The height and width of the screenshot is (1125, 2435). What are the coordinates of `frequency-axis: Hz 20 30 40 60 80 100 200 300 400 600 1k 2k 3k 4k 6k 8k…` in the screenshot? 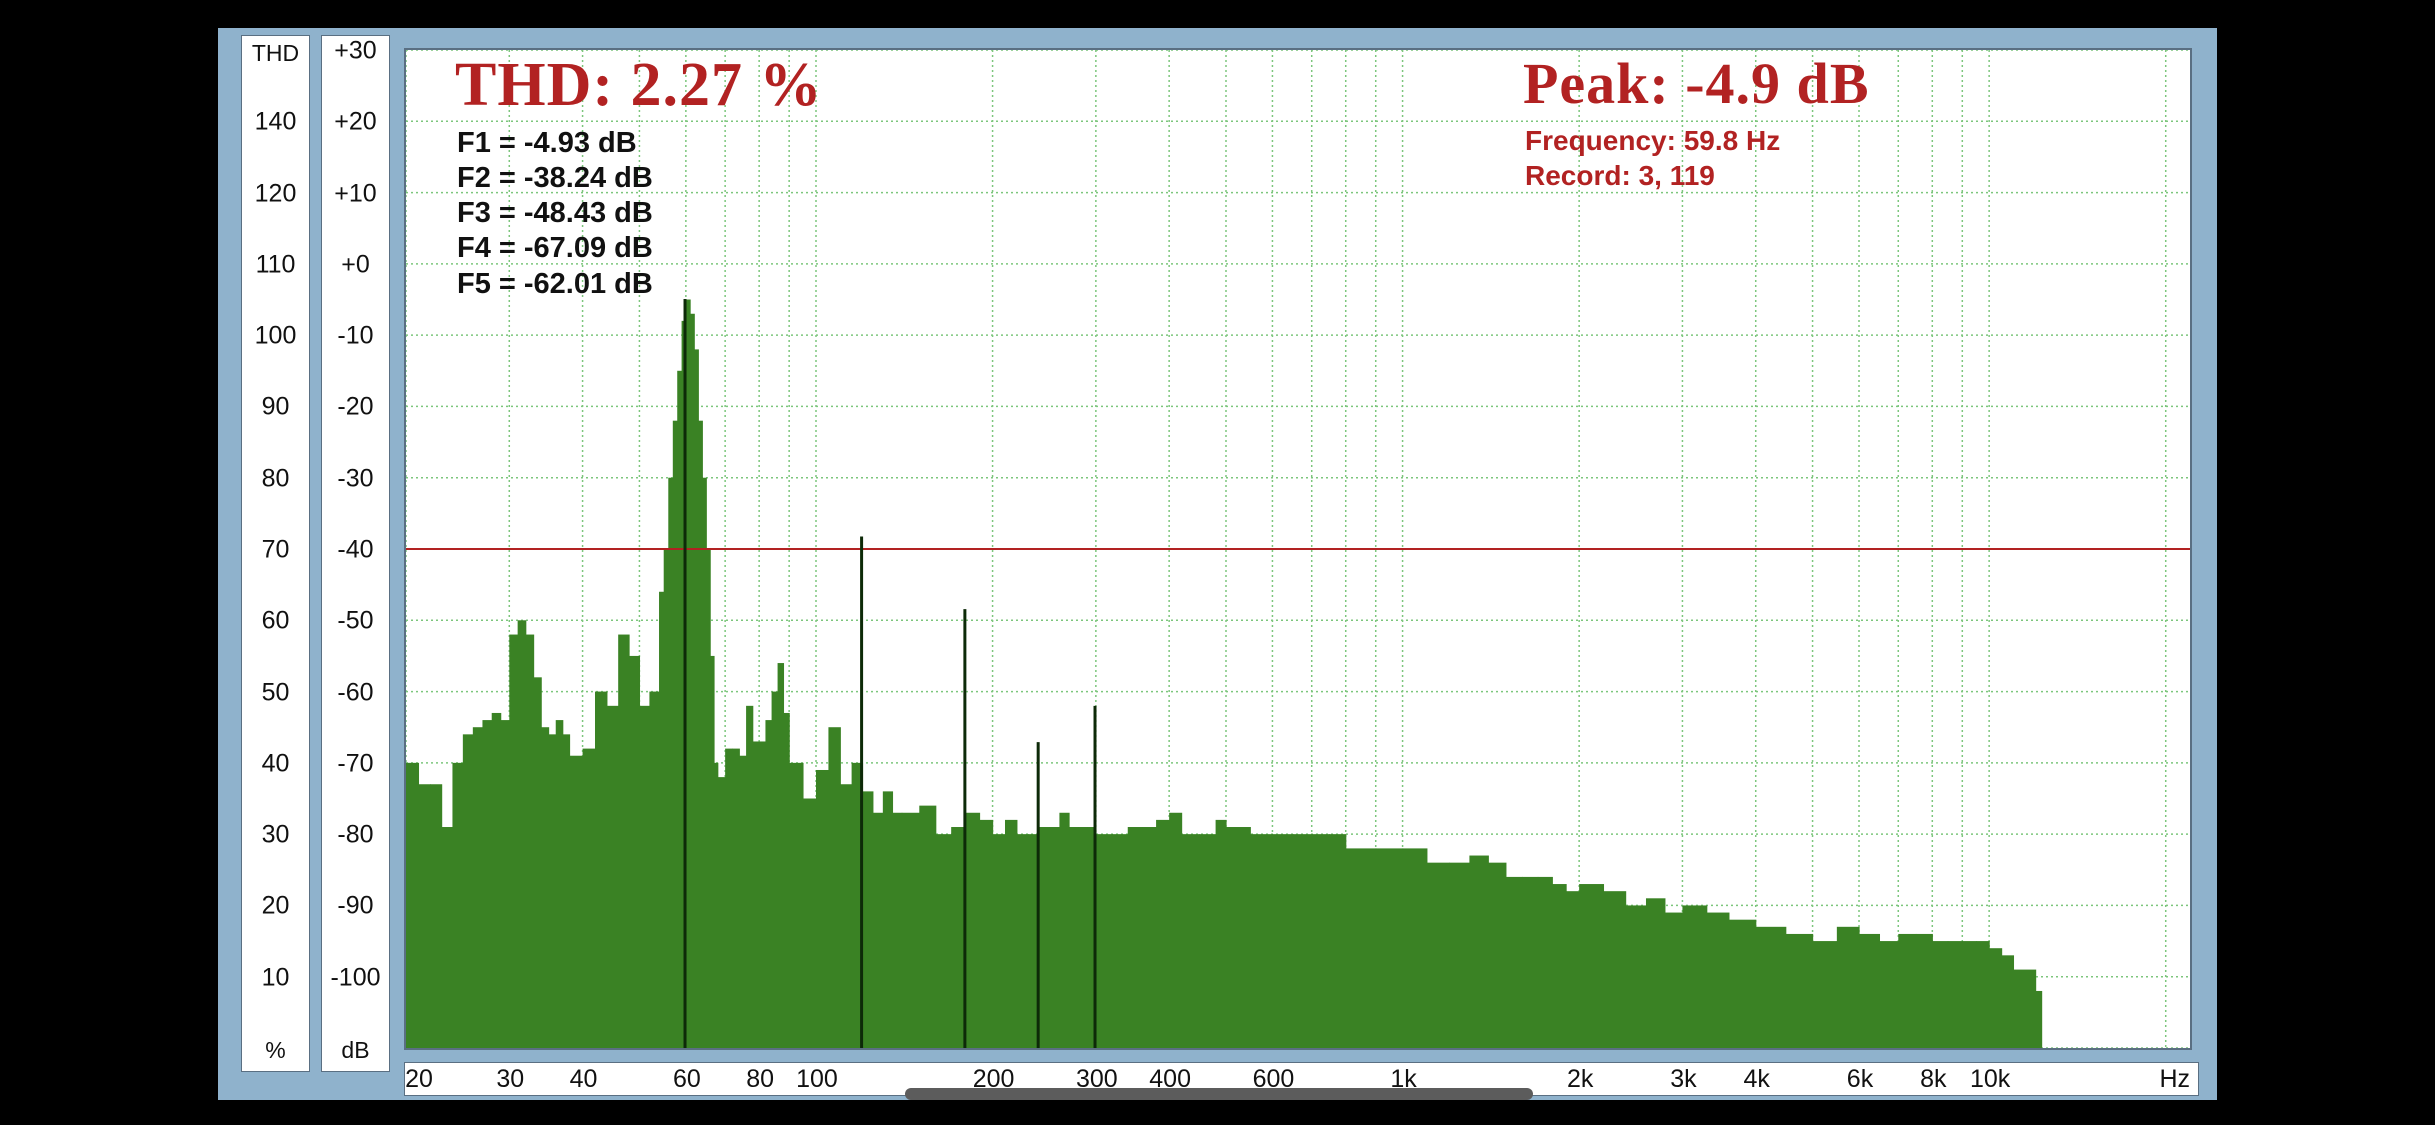 It's located at (1301, 1079).